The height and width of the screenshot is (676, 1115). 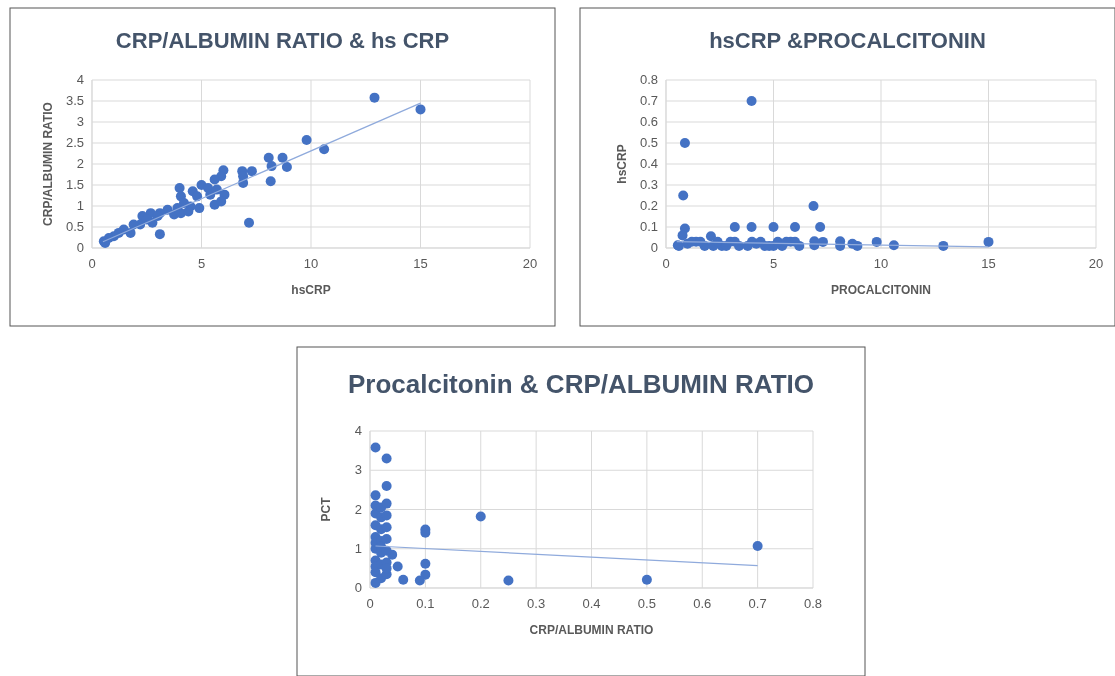 What do you see at coordinates (622, 164) in the screenshot?
I see `y-axis-title: hsCRP` at bounding box center [622, 164].